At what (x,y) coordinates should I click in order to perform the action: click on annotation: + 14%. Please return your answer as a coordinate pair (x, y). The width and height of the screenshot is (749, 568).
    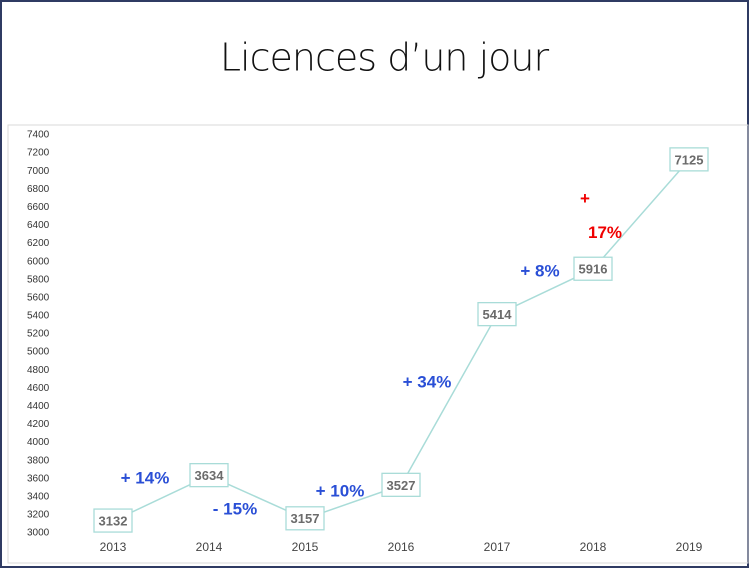
    Looking at the image, I should click on (145, 477).